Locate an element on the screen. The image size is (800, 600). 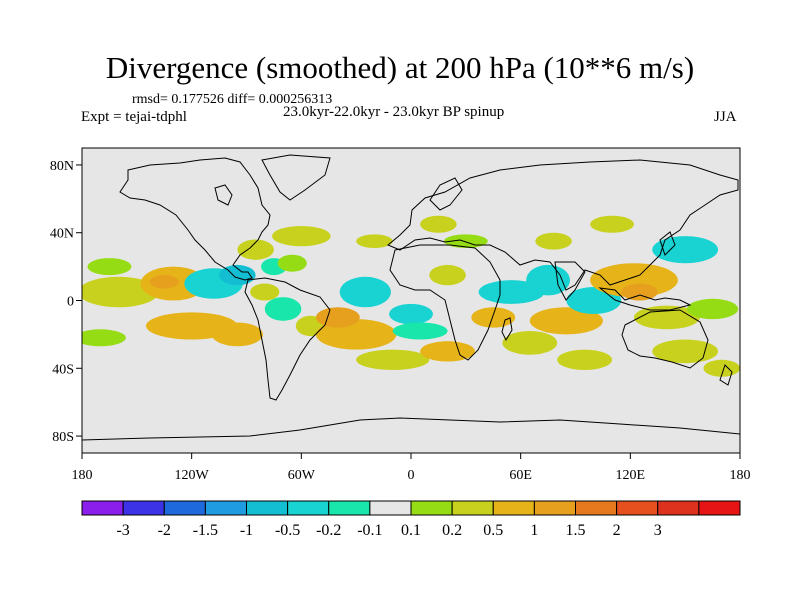
colorbar-label-8: 0.1 is located at coordinates (411, 530).